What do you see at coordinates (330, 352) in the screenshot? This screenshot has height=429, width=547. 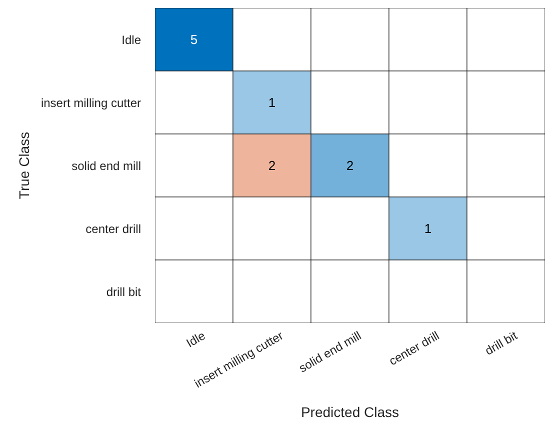 I see `x-tick-label: solid end mill` at bounding box center [330, 352].